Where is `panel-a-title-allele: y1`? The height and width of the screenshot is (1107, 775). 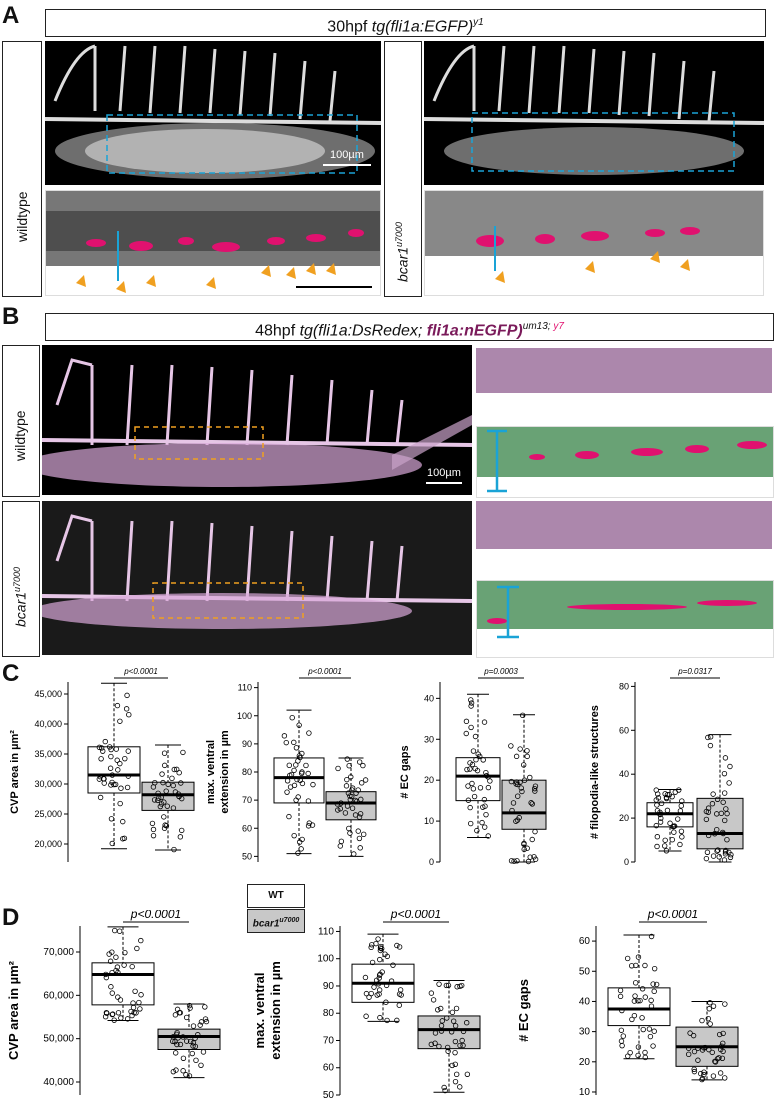
panel-a-title-allele: y1 is located at coordinates (478, 22).